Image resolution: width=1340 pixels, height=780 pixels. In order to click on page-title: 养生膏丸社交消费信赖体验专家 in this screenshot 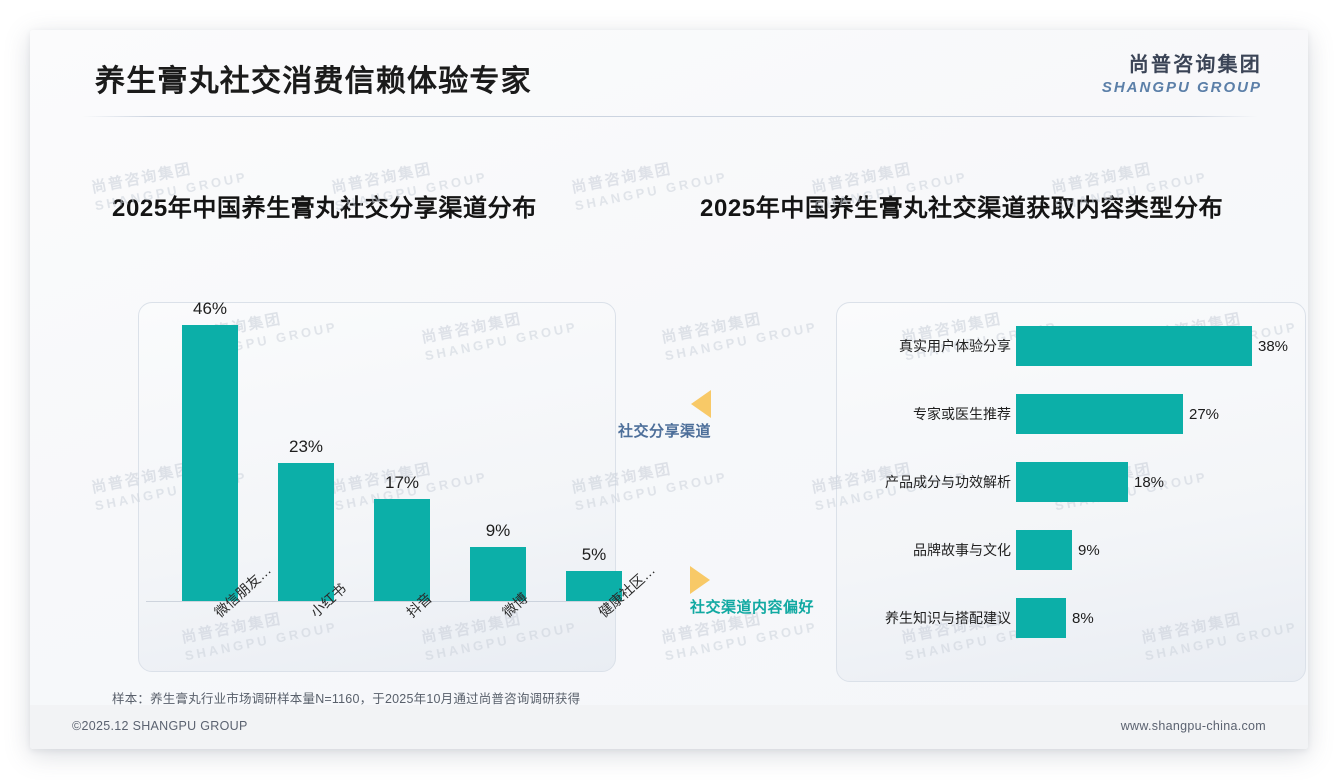, I will do `click(313, 81)`.